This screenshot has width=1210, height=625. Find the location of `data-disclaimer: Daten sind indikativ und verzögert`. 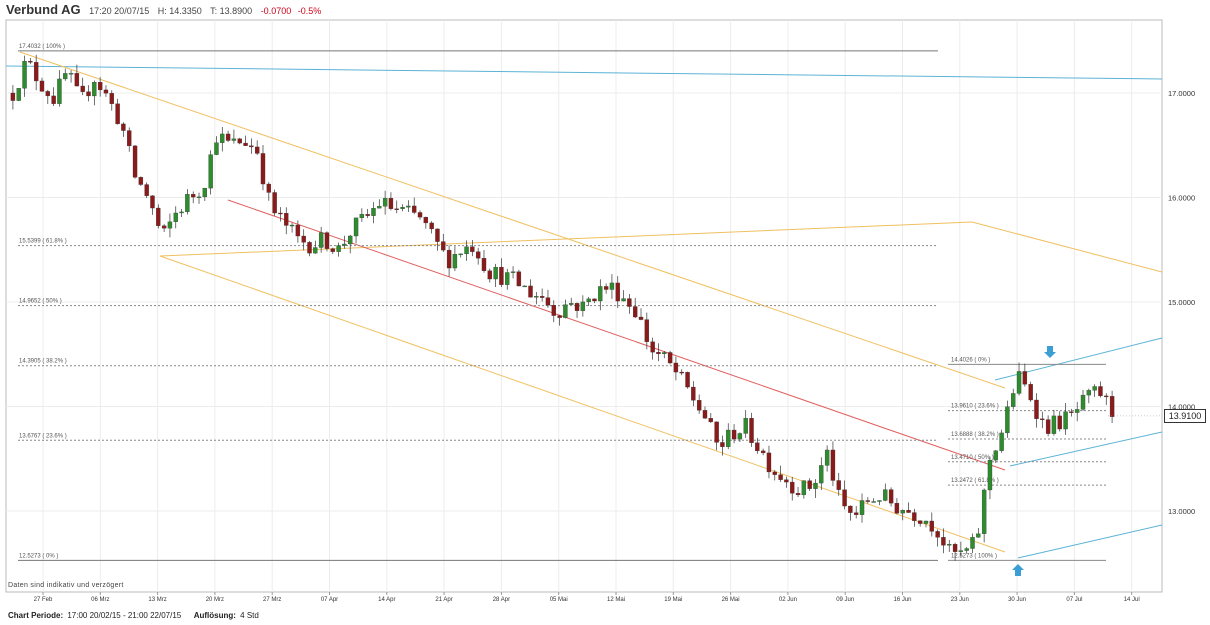

data-disclaimer: Daten sind indikativ und verzögert is located at coordinates (66, 585).